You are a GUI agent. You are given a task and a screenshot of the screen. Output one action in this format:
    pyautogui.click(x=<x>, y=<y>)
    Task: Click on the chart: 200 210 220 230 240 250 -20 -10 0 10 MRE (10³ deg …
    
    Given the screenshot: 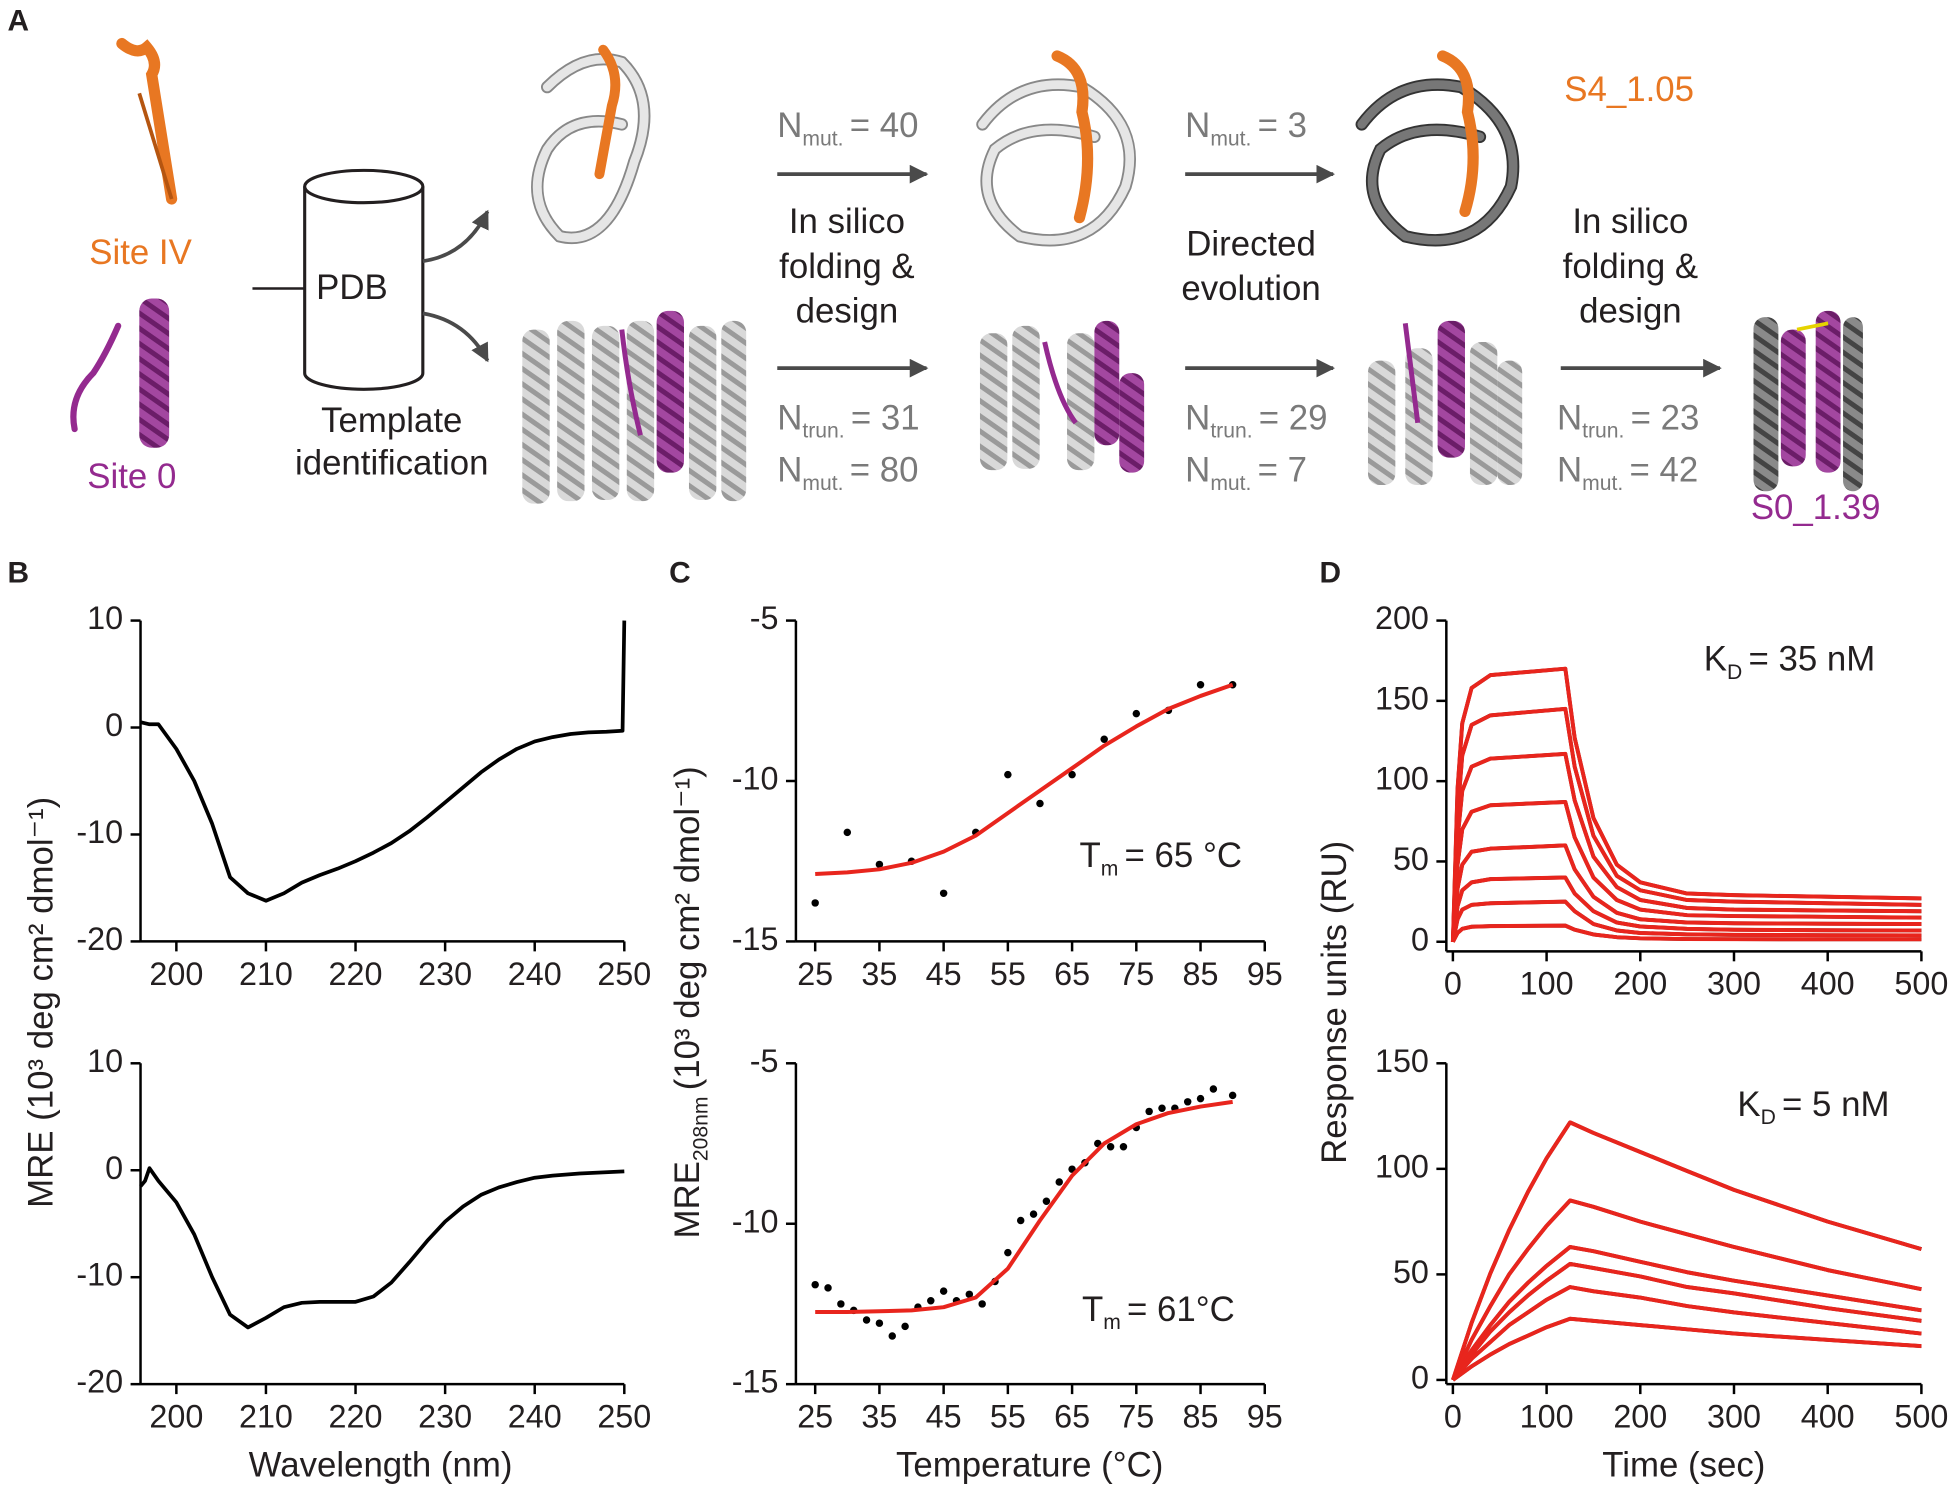 What is the action you would take?
    pyautogui.click(x=337, y=904)
    